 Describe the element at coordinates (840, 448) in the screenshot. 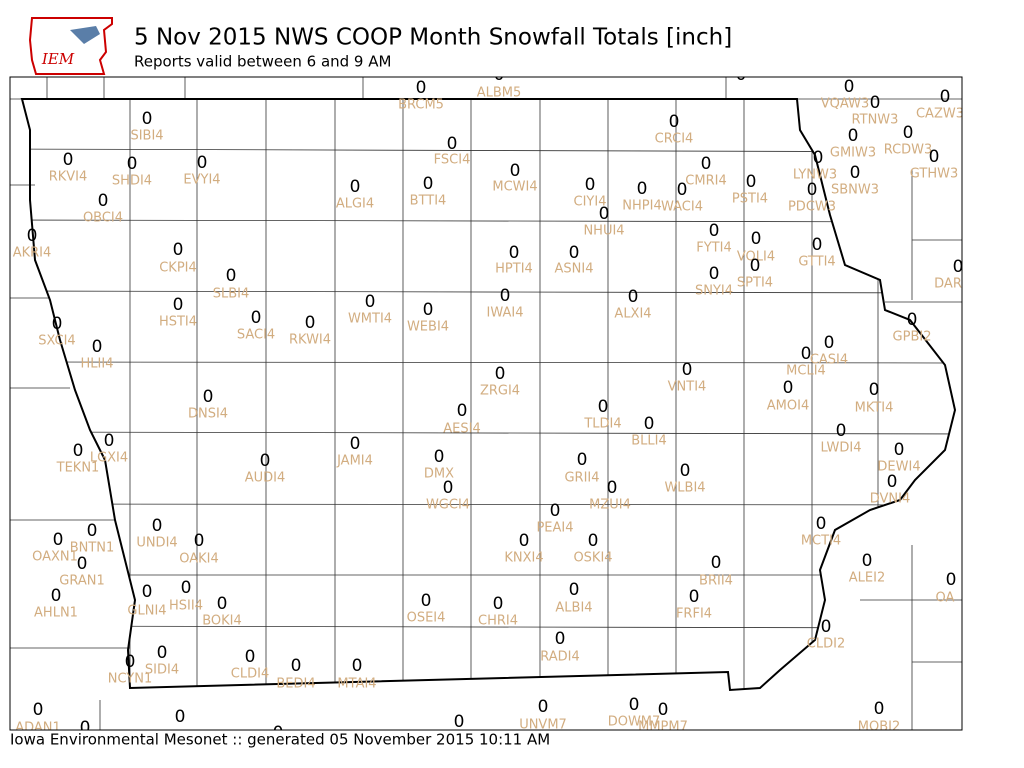

I see `station-label: LWDI4` at that location.